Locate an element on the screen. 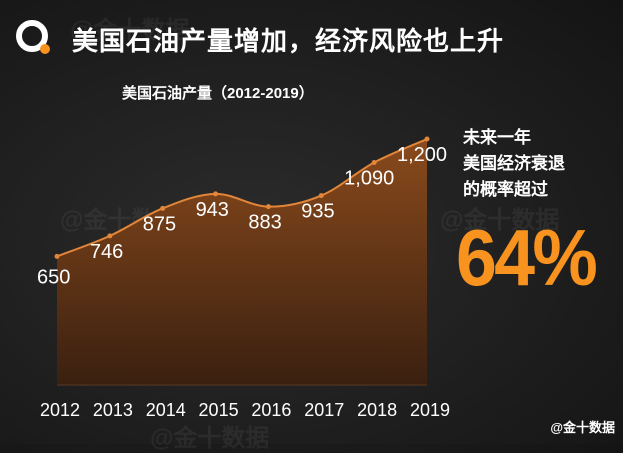  side-note-line: 美国经济衰退 is located at coordinates (514, 163).